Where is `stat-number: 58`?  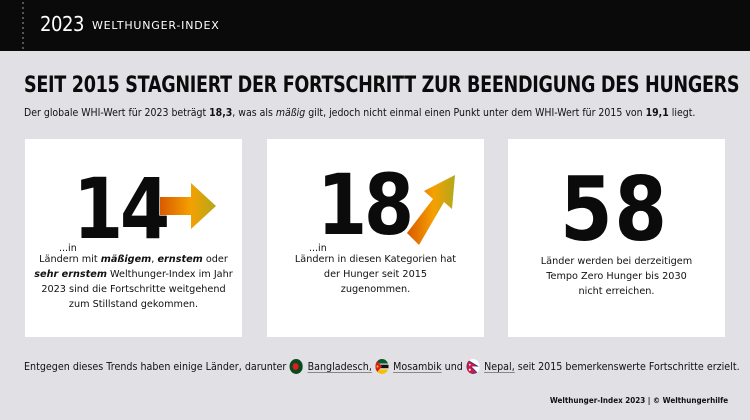 stat-number: 58 is located at coordinates (614, 209).